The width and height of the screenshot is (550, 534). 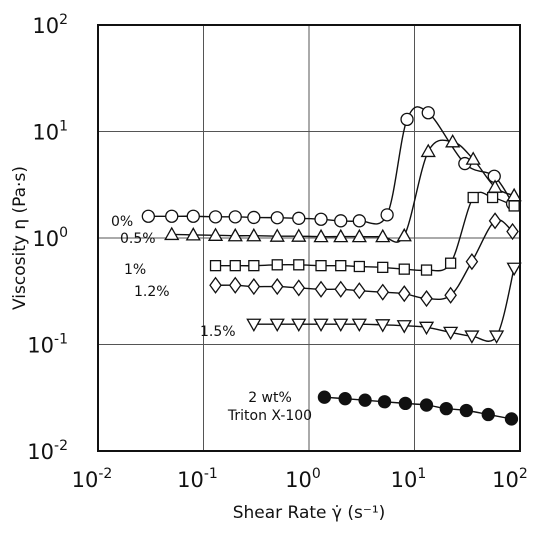 I want to click on series-label-0-5pct: 0.5%, so click(x=138, y=239).